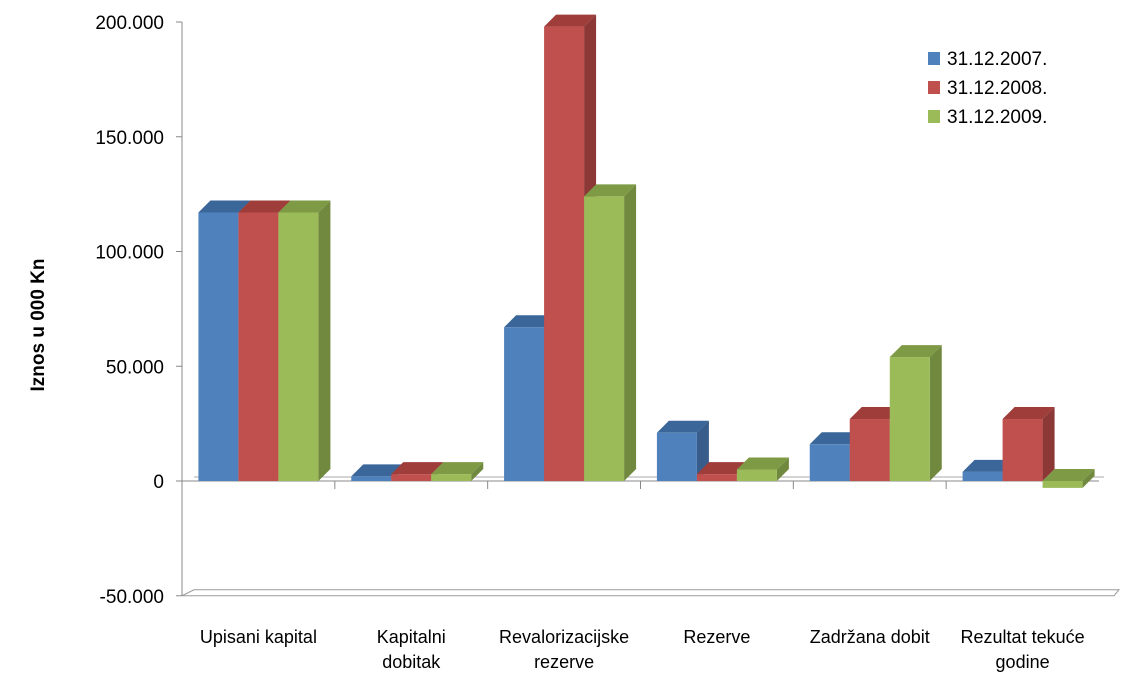  I want to click on category-label: Zadržana dobit, so click(870, 637).